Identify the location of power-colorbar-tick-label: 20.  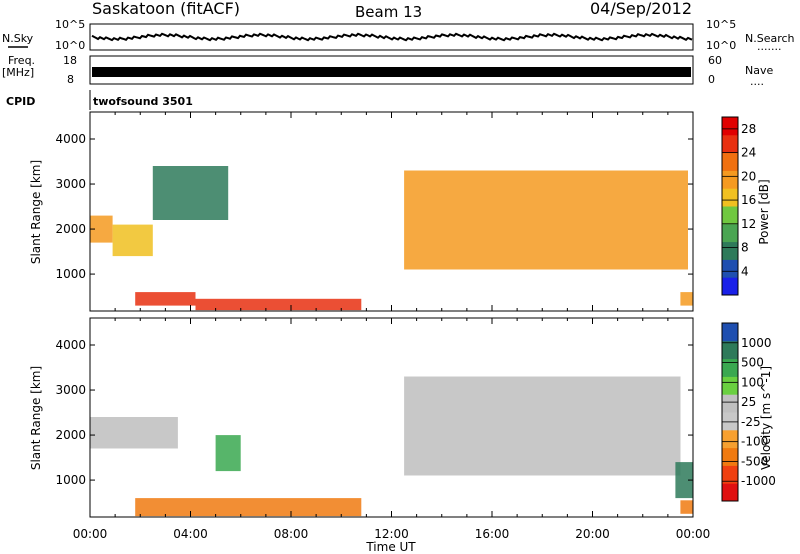
(748, 176).